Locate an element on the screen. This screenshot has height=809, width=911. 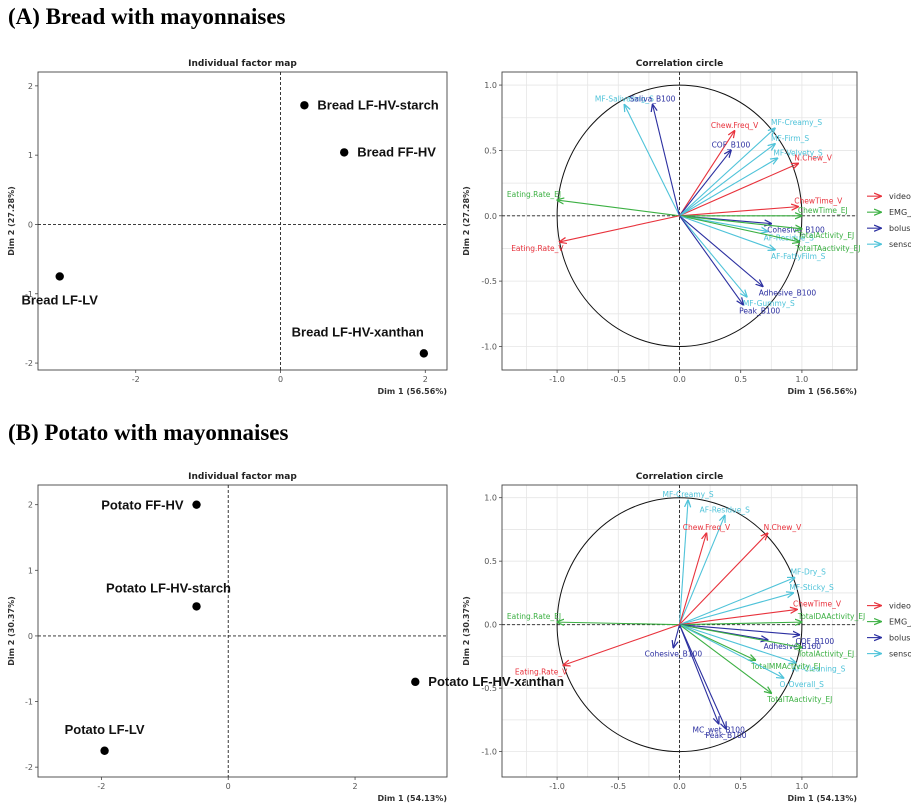
vector-label-eating-rate-ej: Eating.Rate_EJ is located at coordinates (534, 616).